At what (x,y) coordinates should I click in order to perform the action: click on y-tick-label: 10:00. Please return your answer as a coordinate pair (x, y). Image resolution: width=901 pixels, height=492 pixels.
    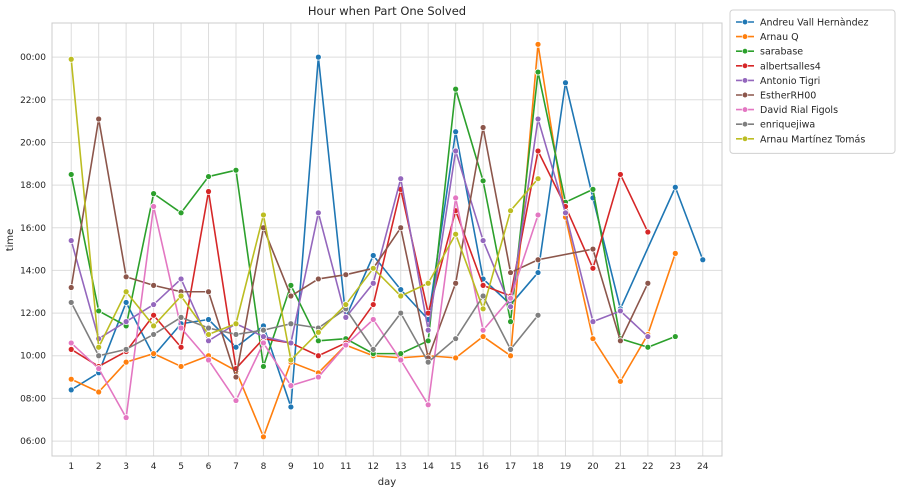
    Looking at the image, I should click on (33, 357).